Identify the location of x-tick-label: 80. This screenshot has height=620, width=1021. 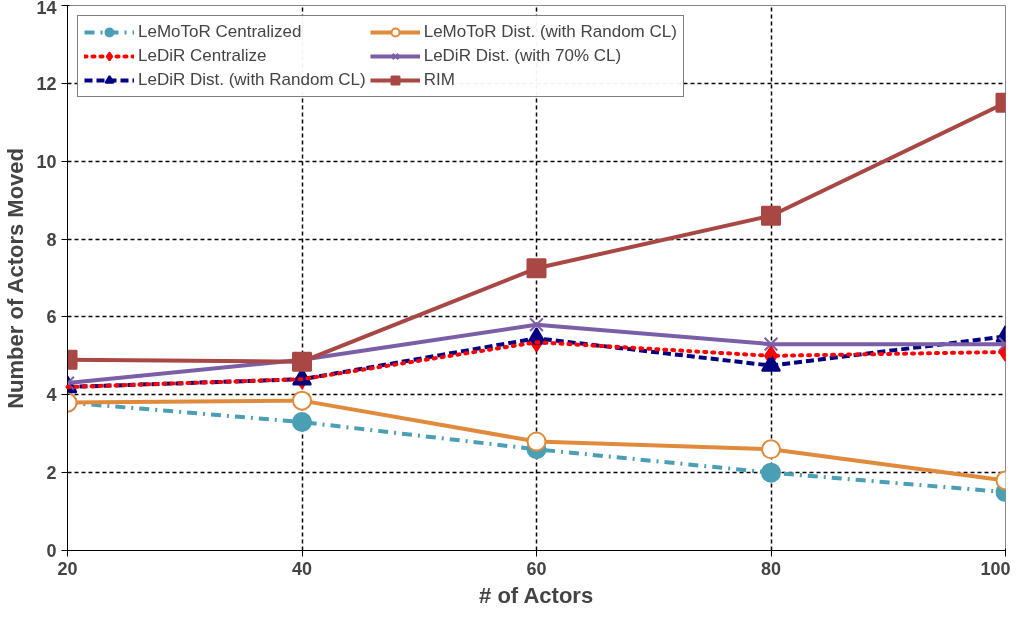
(771, 568).